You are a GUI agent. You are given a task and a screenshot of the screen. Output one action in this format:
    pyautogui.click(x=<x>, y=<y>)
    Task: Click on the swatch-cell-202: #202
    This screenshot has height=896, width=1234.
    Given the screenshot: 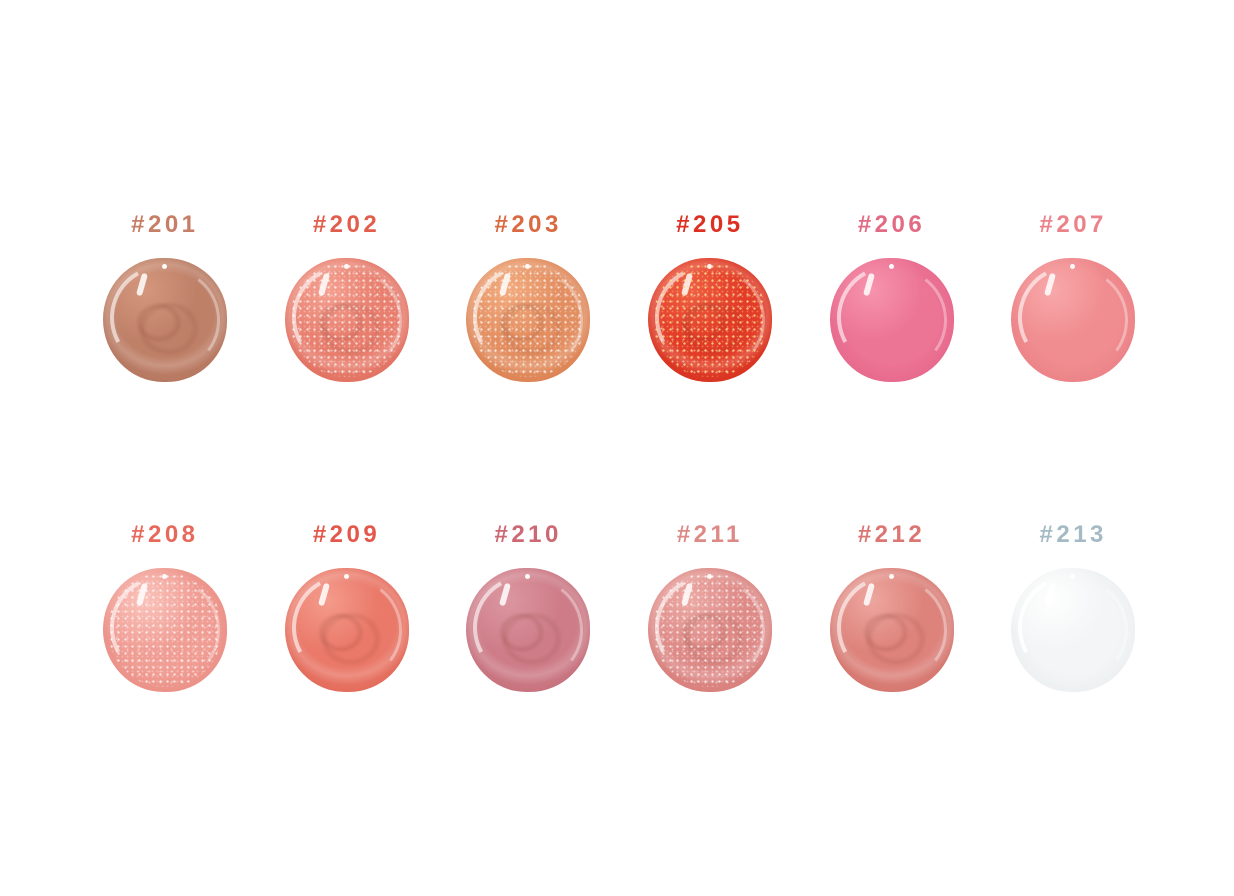 What is the action you would take?
    pyautogui.click(x=347, y=295)
    